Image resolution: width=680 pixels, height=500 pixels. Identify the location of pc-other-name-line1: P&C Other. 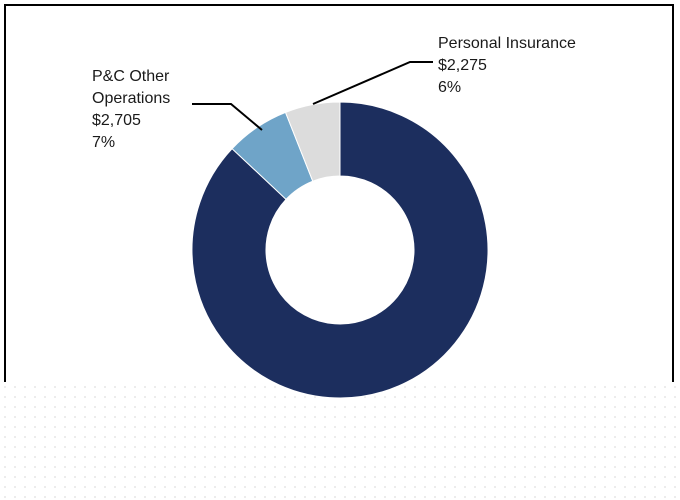
(131, 76).